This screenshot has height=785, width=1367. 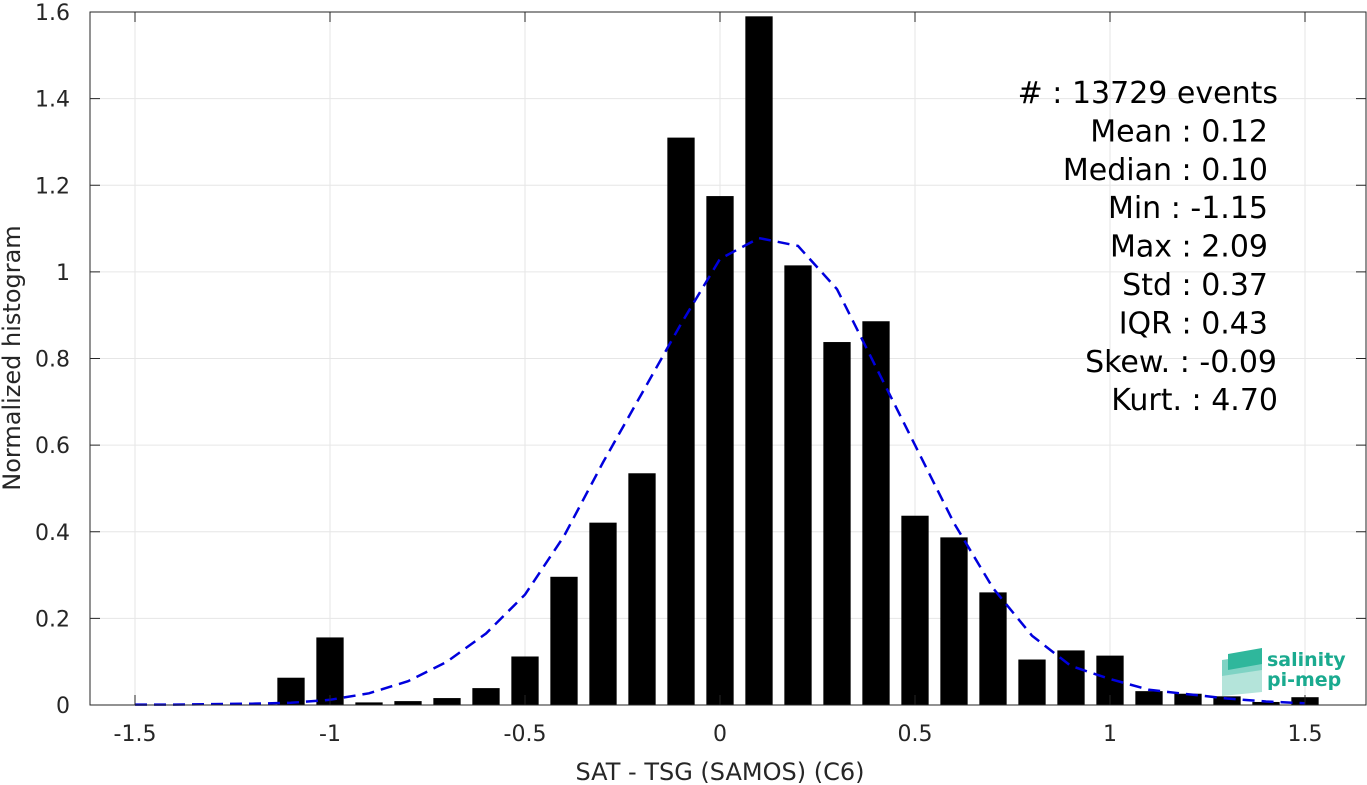 I want to click on stat-line: Std : 0.37, so click(x=1195, y=285).